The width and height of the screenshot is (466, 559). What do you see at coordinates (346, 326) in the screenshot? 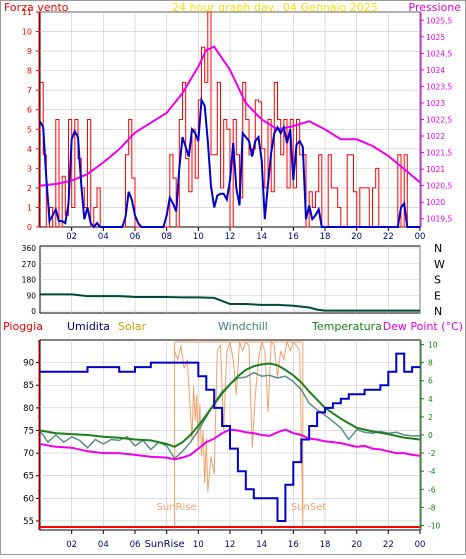
I see `panel3-label-temperature: Temperatura` at bounding box center [346, 326].